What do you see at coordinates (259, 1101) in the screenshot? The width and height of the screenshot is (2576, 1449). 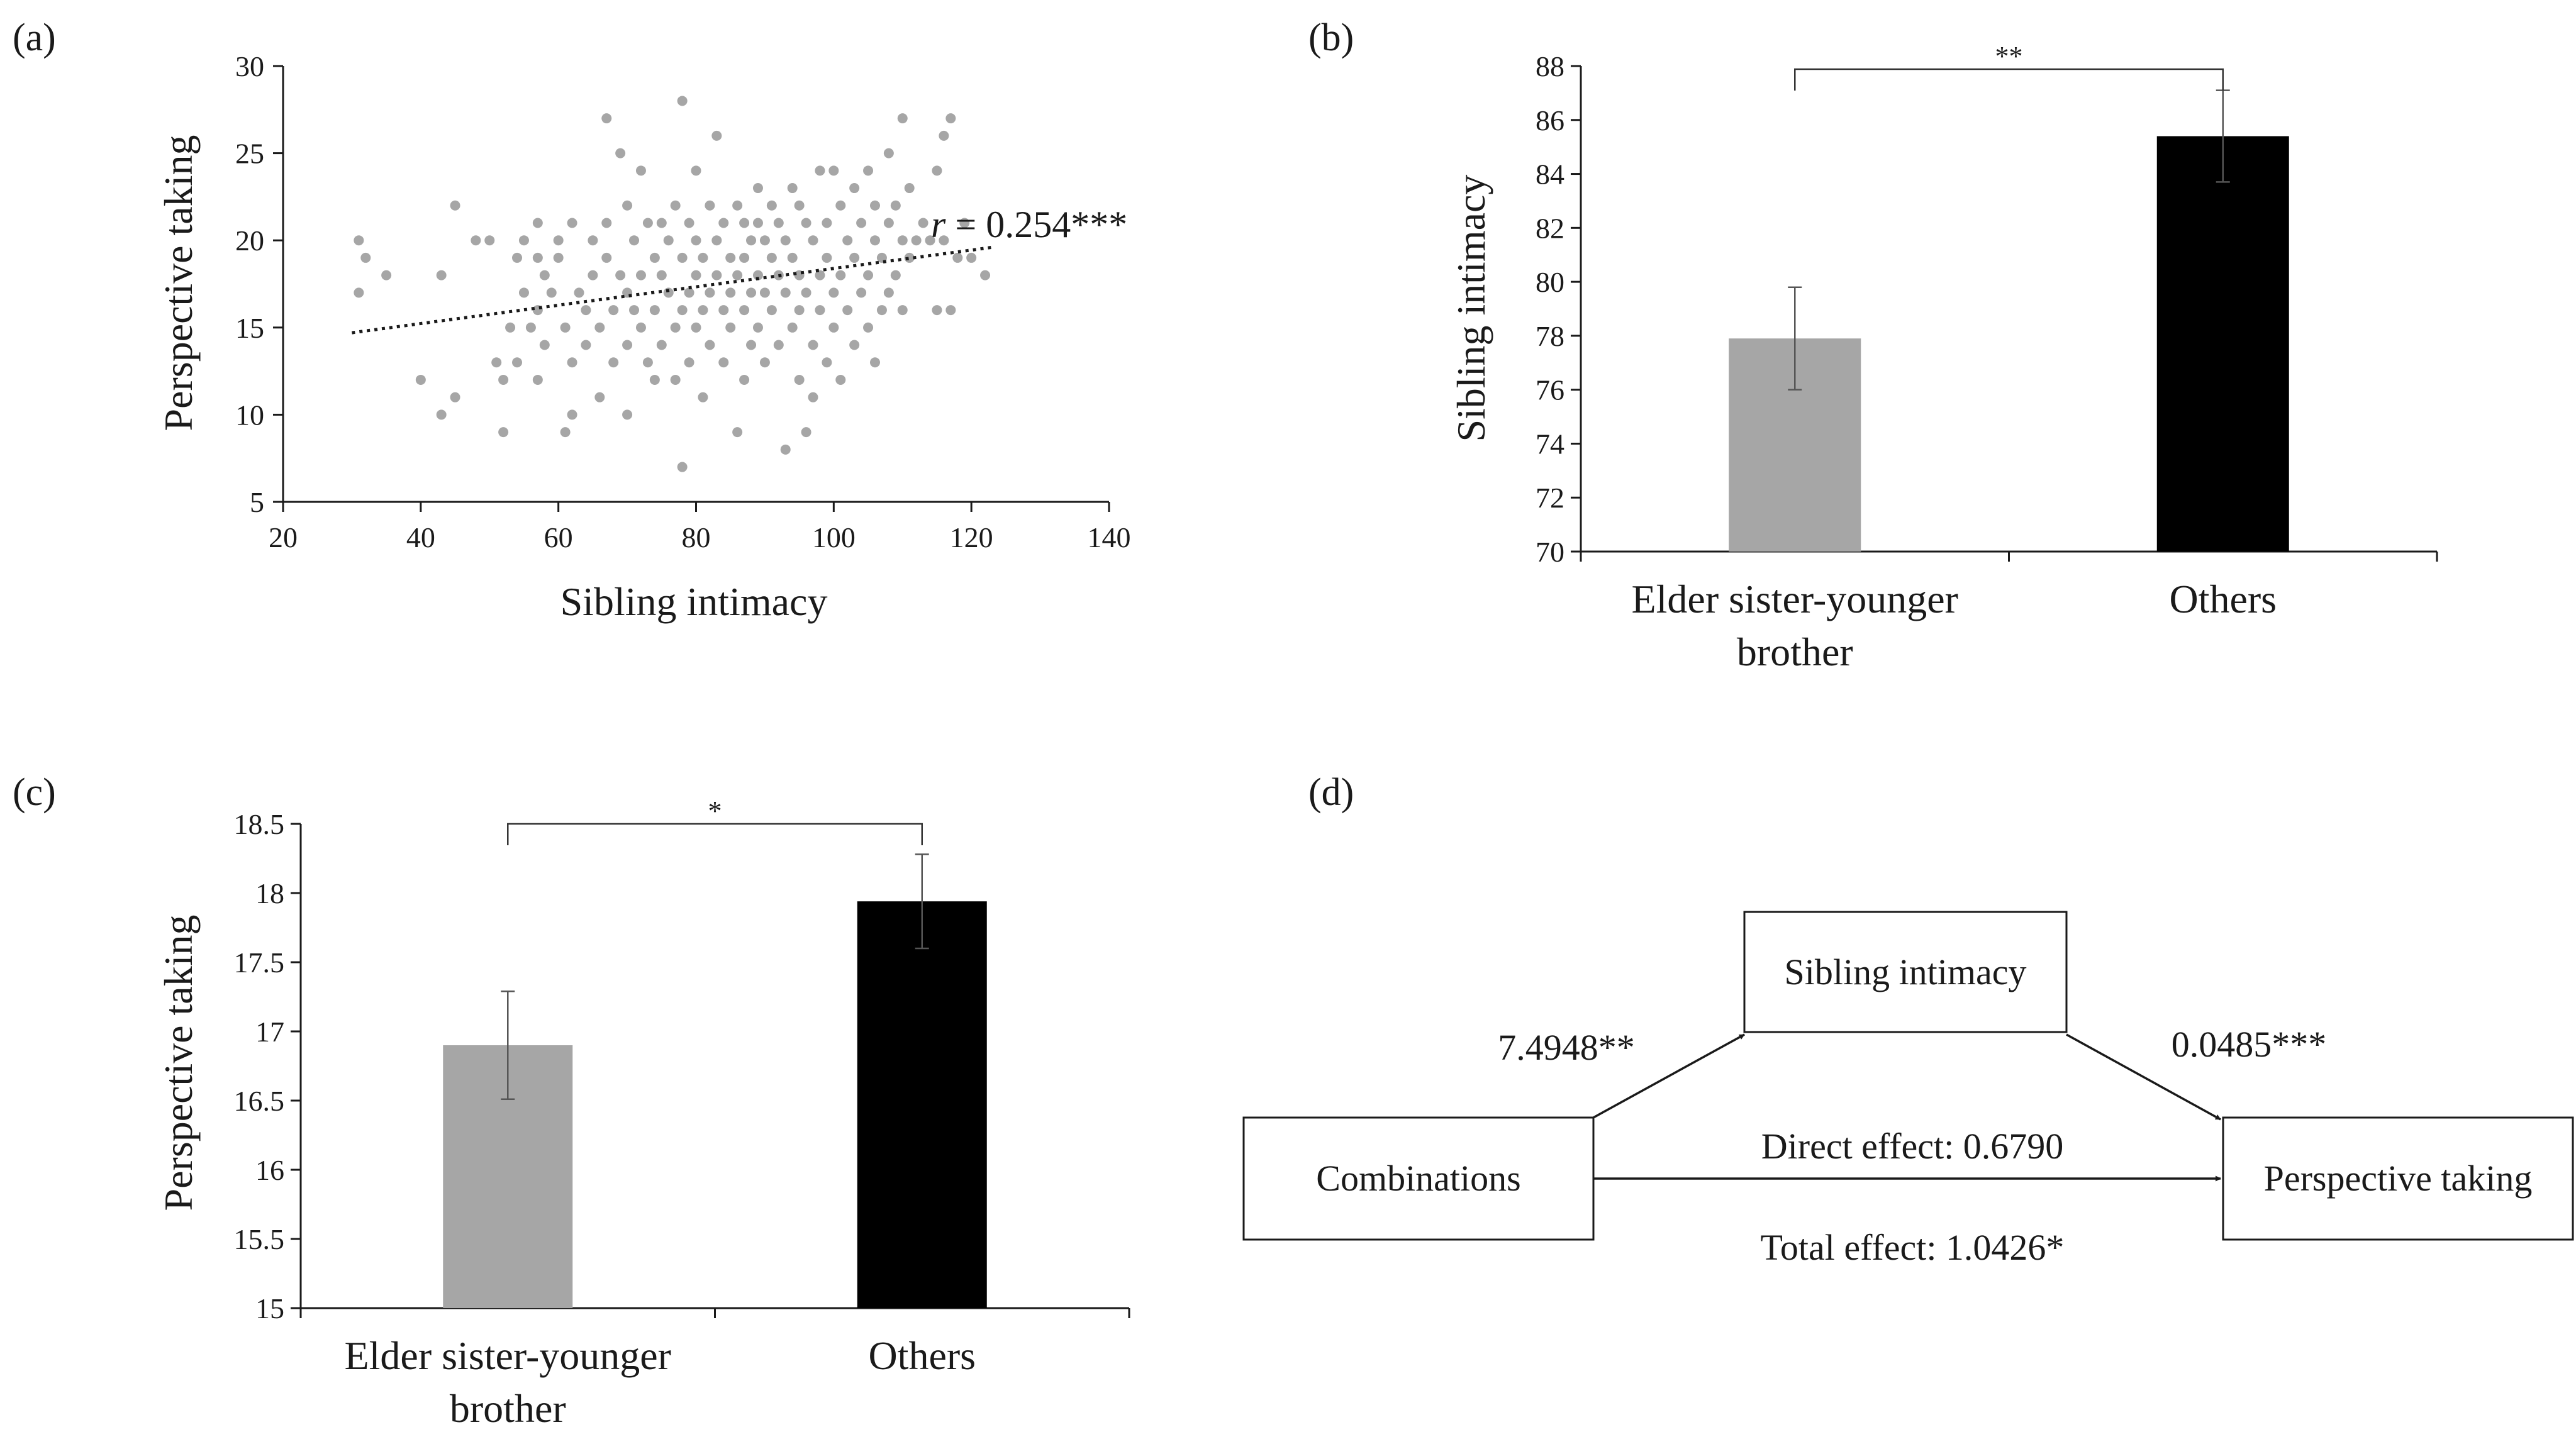 I see `panel-c-y-tick-label: 16.5` at bounding box center [259, 1101].